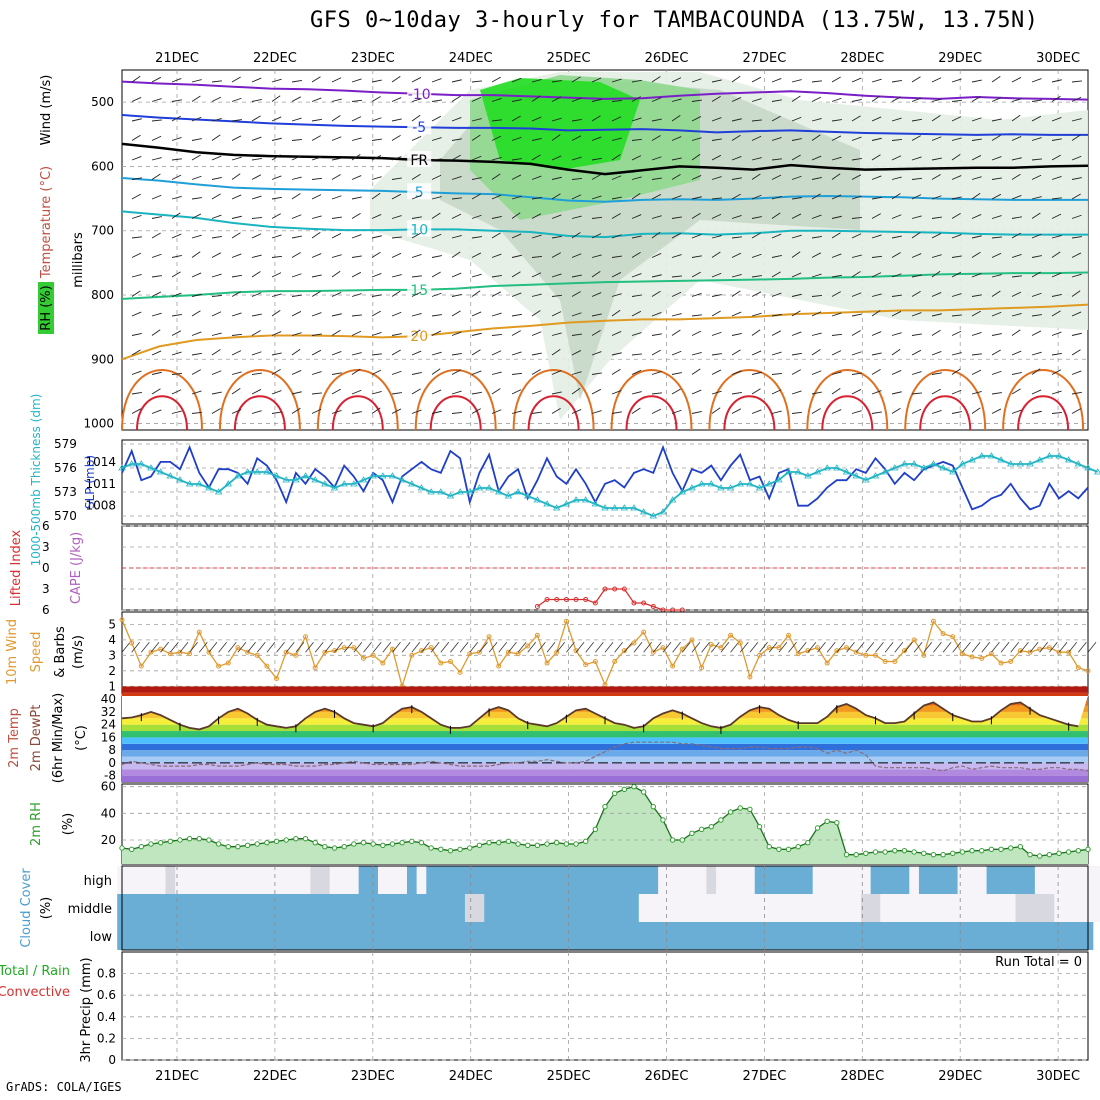 The height and width of the screenshot is (1100, 1100). Describe the element at coordinates (373, 58) in the screenshot. I see `date-label-top: 23DEC` at that location.